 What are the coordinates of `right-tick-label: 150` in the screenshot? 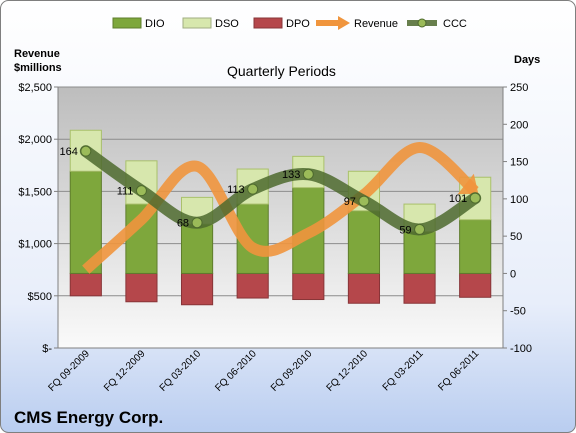 It's located at (519, 163).